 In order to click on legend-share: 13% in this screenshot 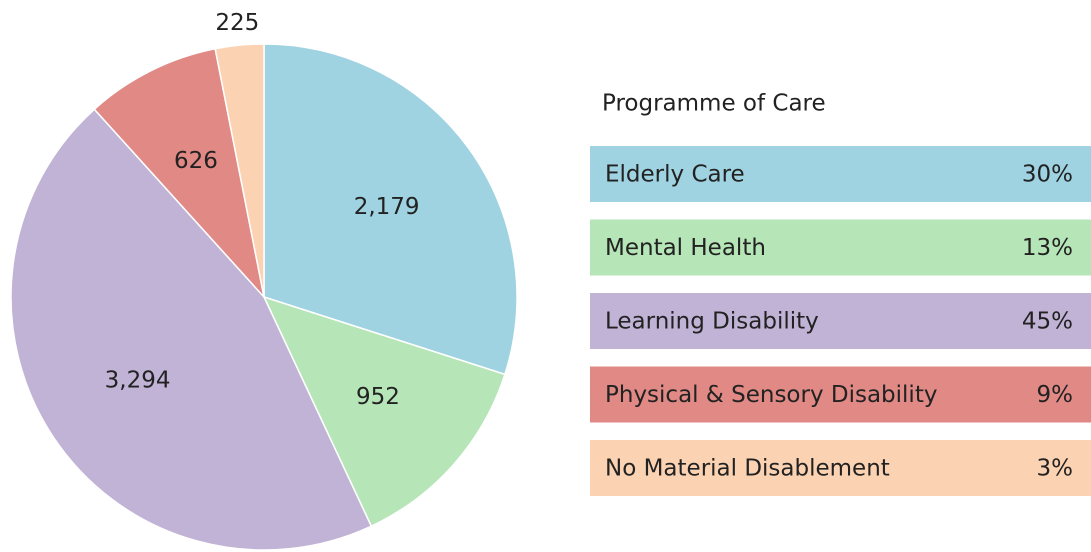, I will do `click(1047, 248)`.